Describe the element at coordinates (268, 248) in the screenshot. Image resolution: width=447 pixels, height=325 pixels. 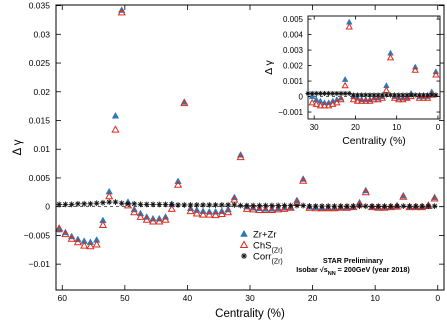
I see `legend-label: ChS(Zr)` at that location.